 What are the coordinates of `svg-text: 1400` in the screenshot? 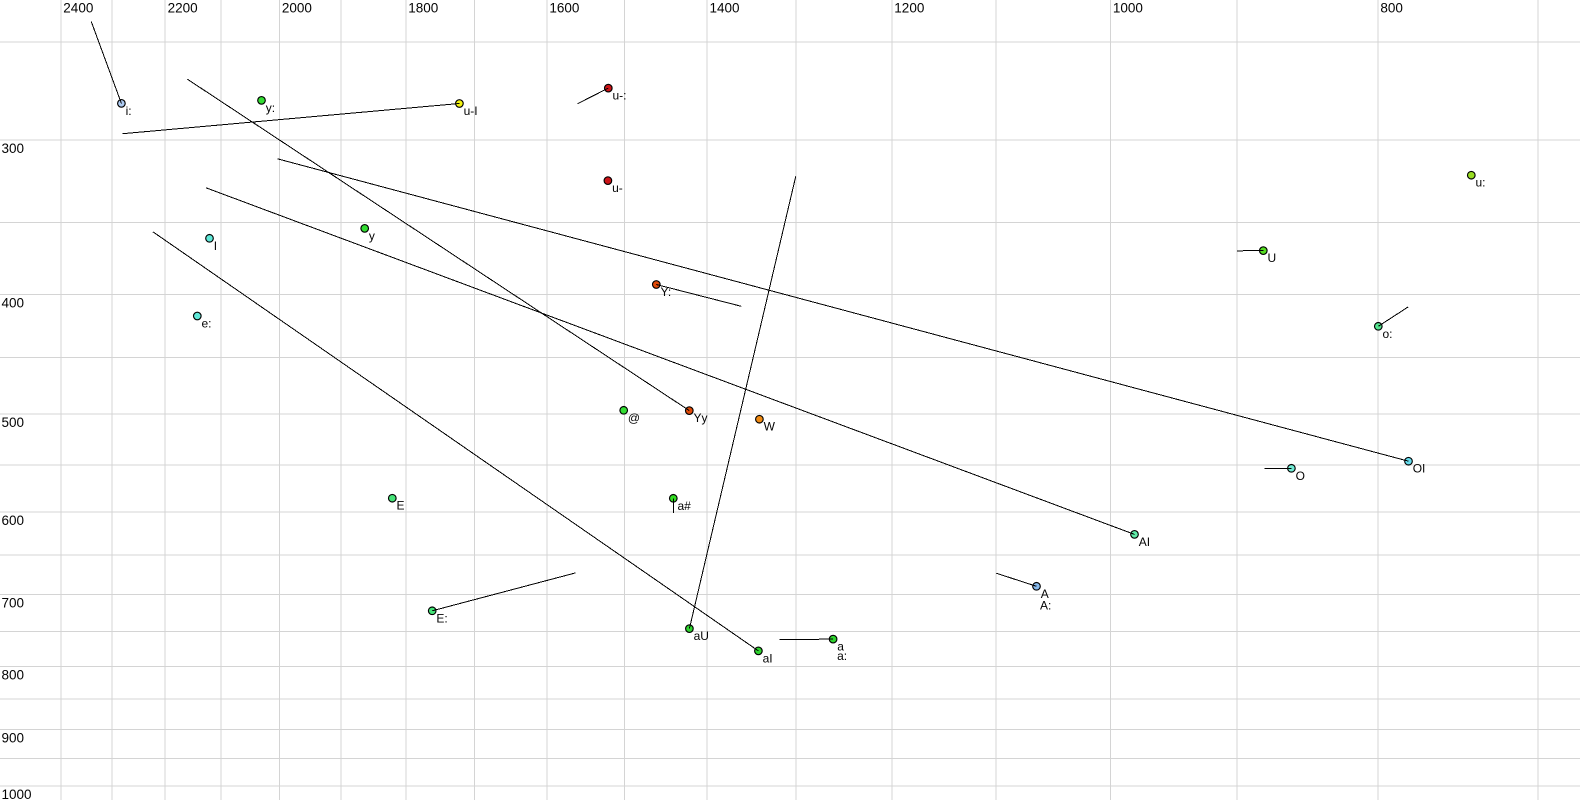 It's located at (725, 8).